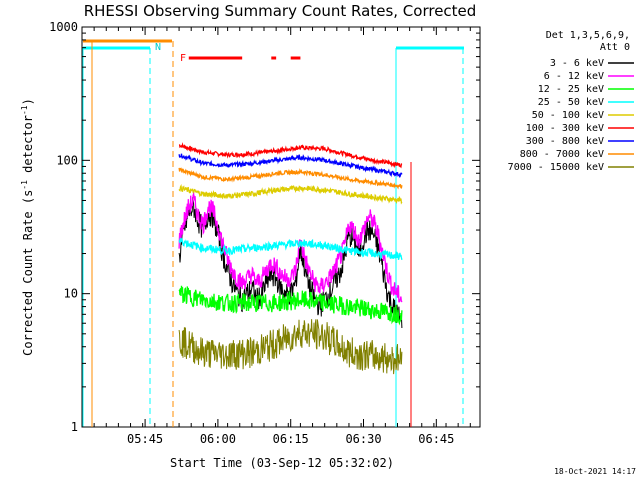  What do you see at coordinates (67, 160) in the screenshot?
I see `y-tick-label: 100` at bounding box center [67, 160].